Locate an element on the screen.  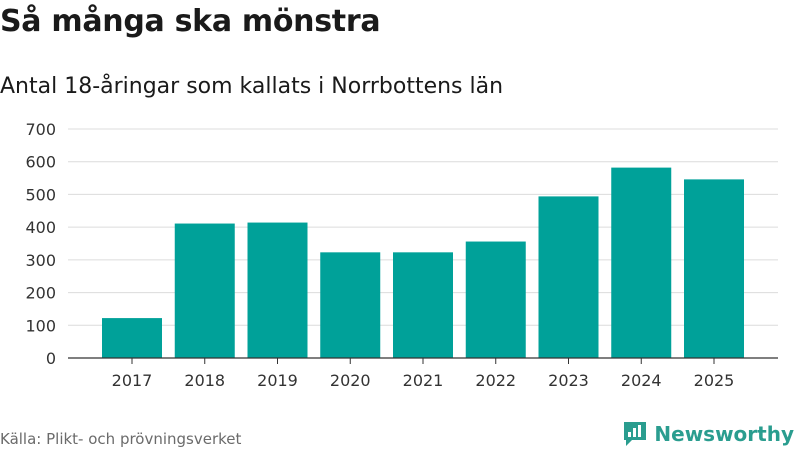
x-tick-label: 2022 is located at coordinates (495, 380).